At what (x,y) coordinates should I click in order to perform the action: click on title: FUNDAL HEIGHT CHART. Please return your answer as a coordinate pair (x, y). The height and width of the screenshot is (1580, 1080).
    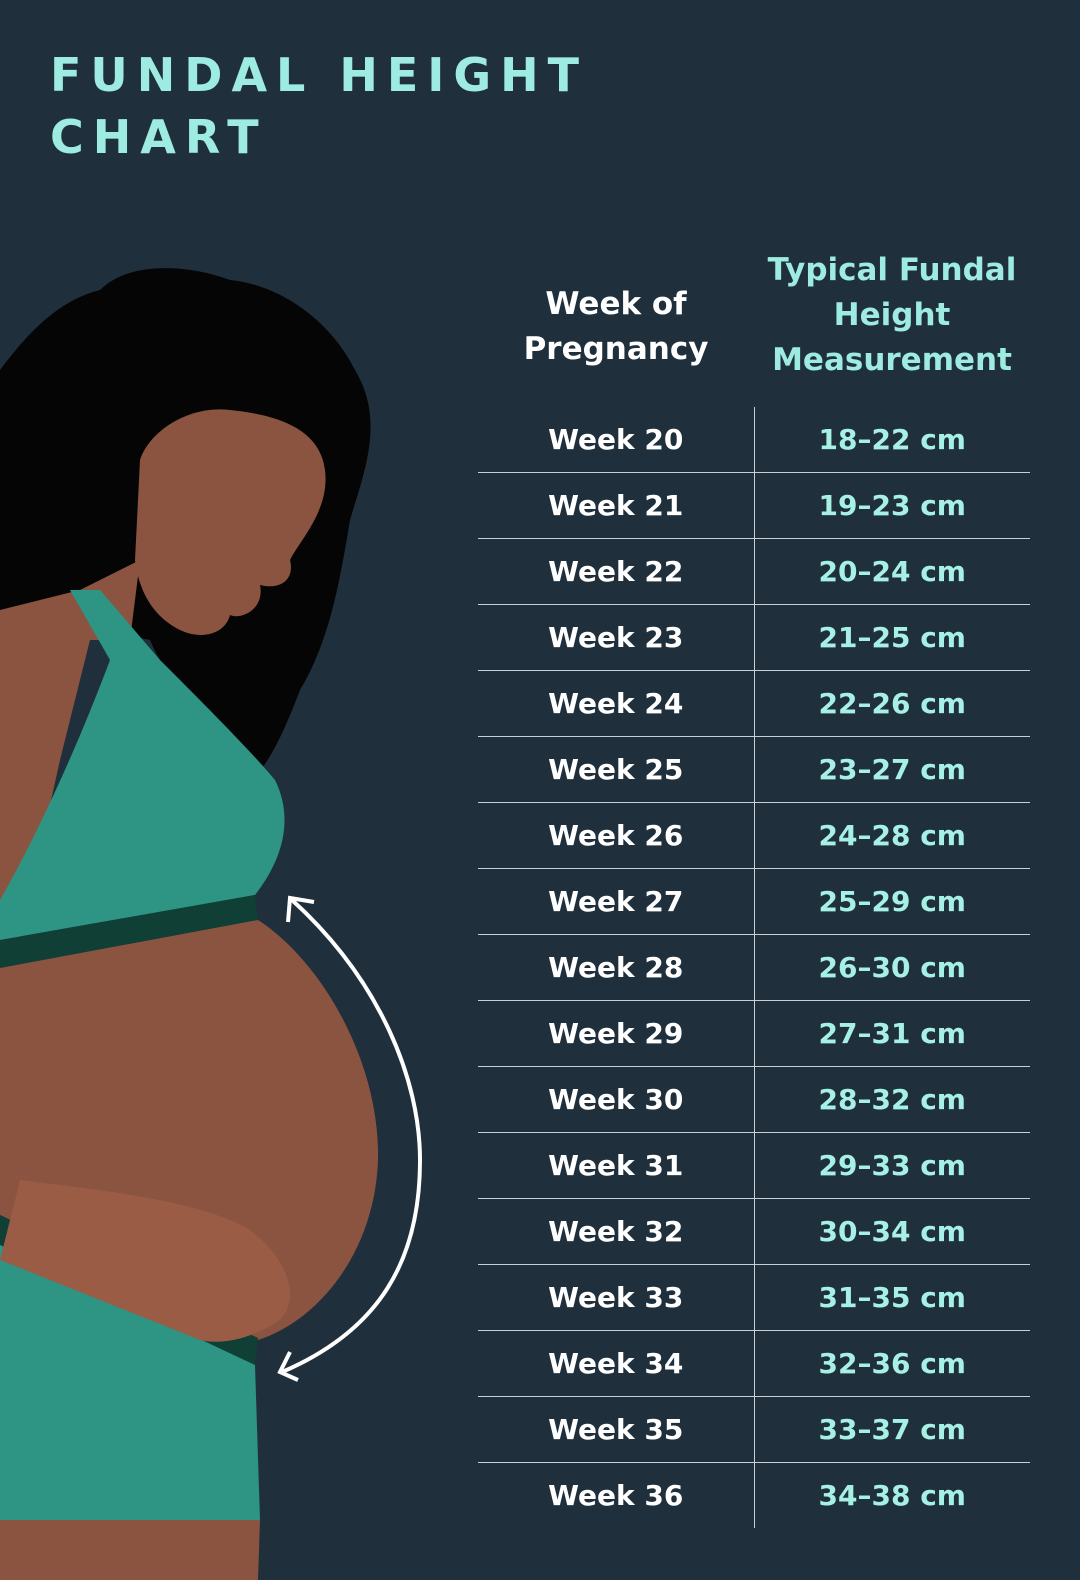
    Looking at the image, I should click on (319, 106).